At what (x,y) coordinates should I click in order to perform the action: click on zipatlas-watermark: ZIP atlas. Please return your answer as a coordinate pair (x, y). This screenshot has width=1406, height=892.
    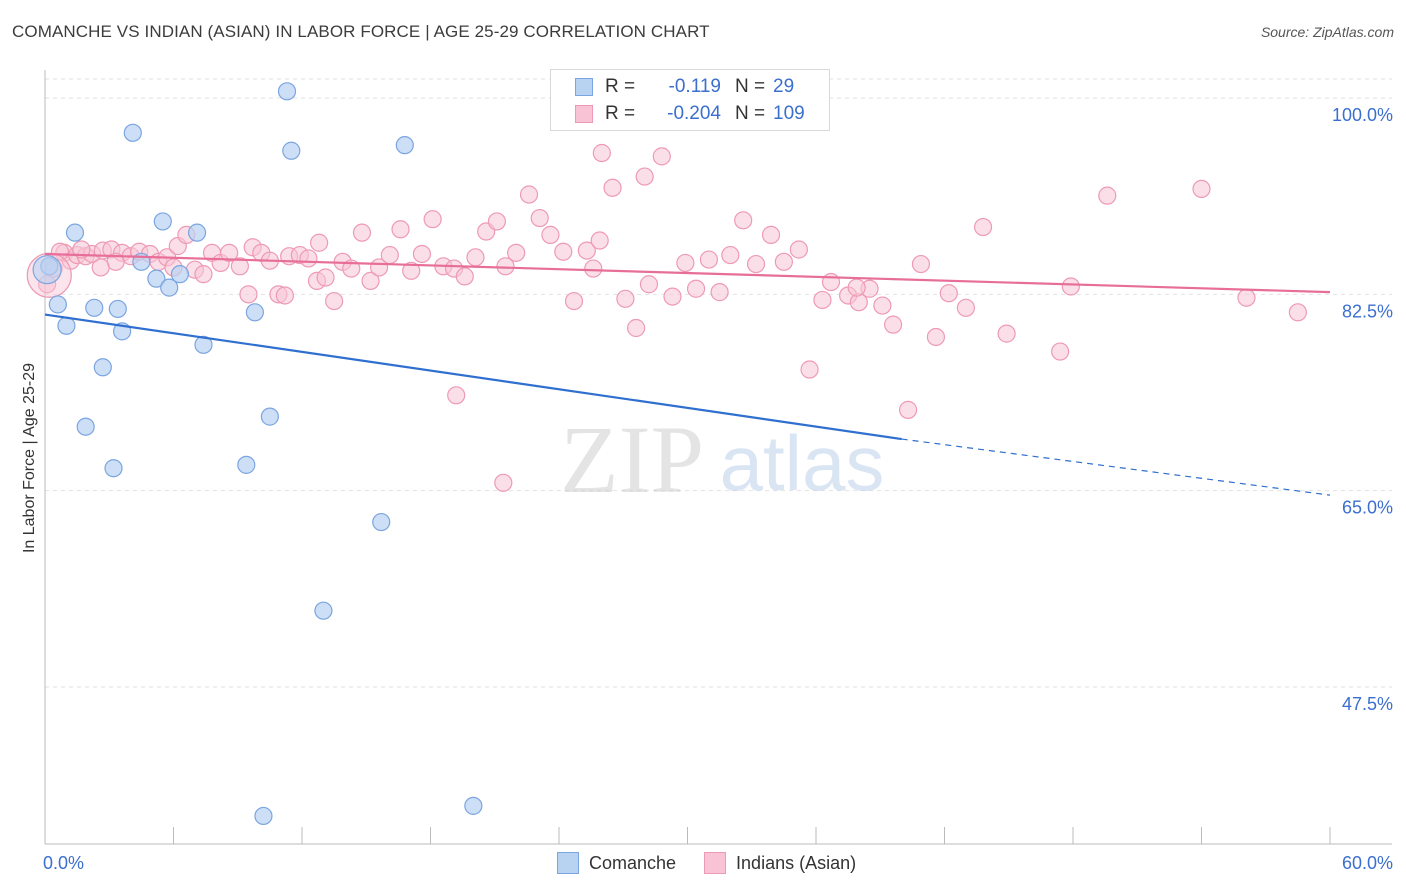
    Looking at the image, I should click on (722, 459).